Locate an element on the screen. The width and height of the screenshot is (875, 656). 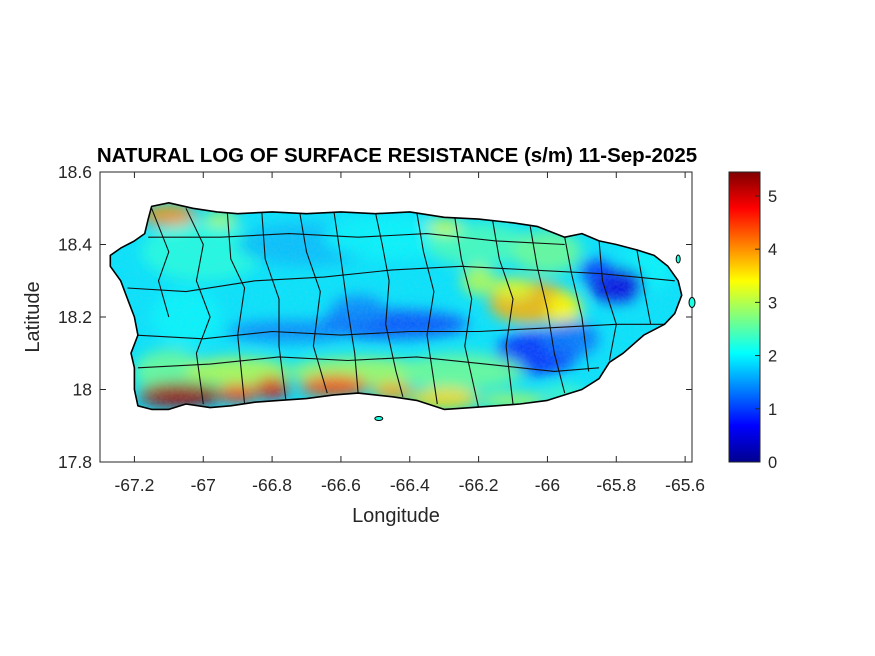
colorbar-ticks: 0 1 2 3 4 5 is located at coordinates (766, 330).